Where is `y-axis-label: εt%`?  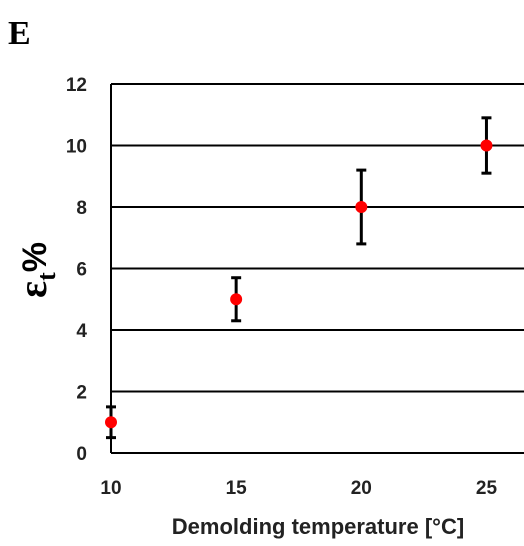
y-axis-label: εt% is located at coordinates (35, 270).